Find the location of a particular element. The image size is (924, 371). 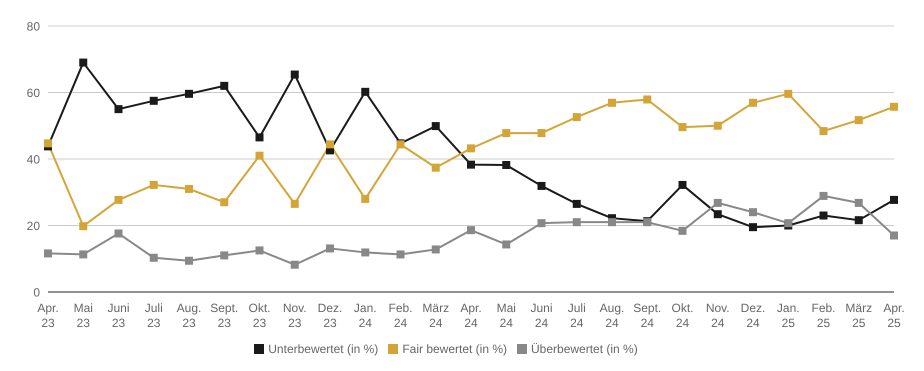

legend-label: Überbewertet (in %) is located at coordinates (584, 349).